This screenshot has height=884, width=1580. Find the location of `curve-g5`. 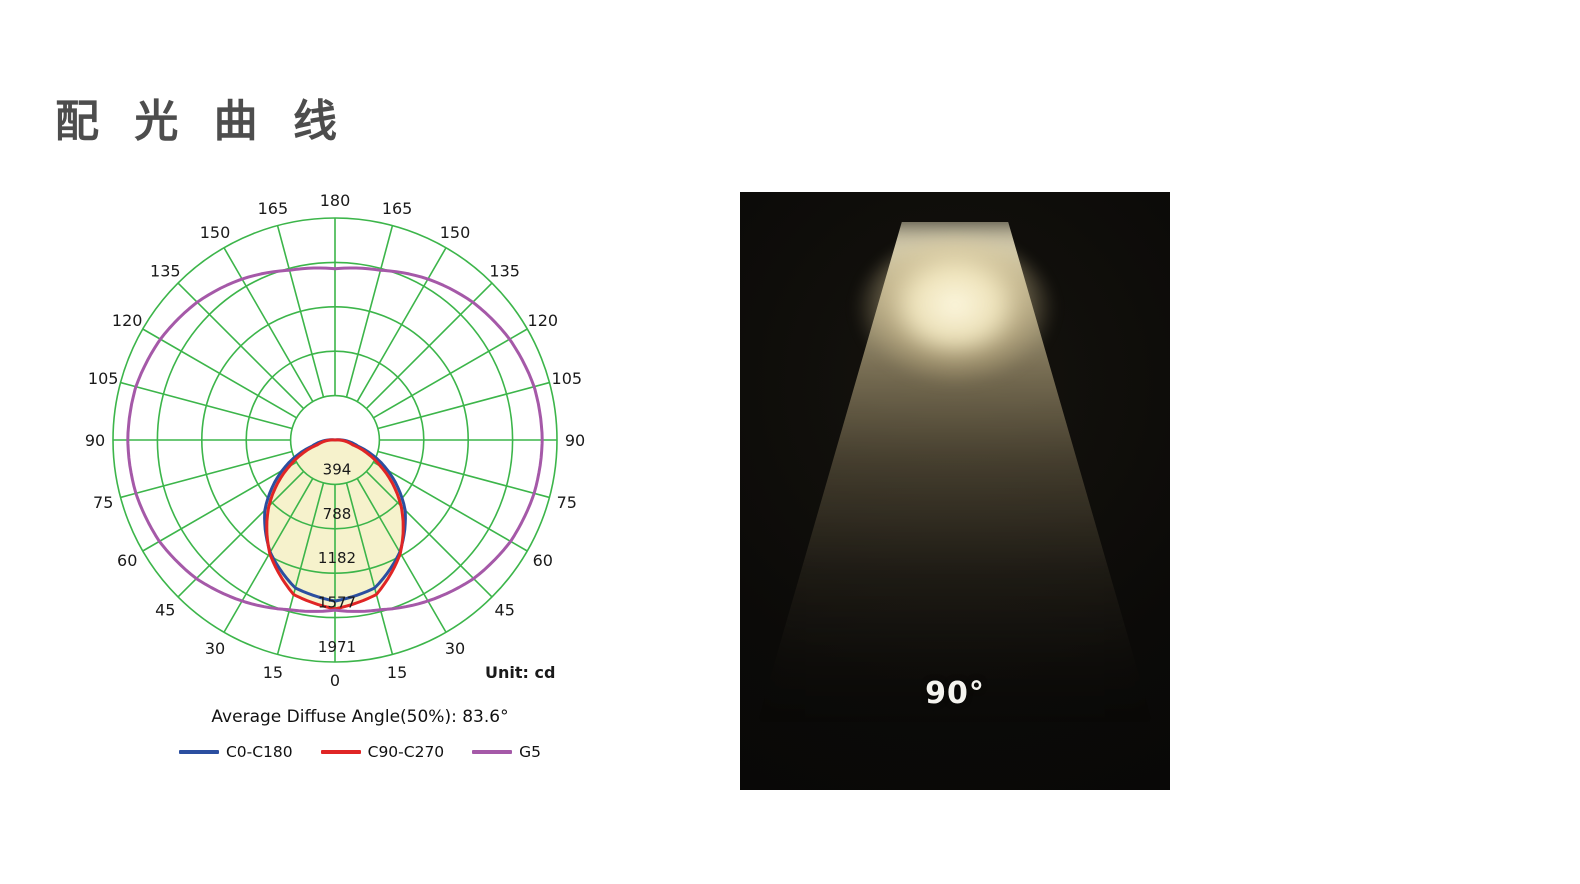

curve-g5 is located at coordinates (335, 439).